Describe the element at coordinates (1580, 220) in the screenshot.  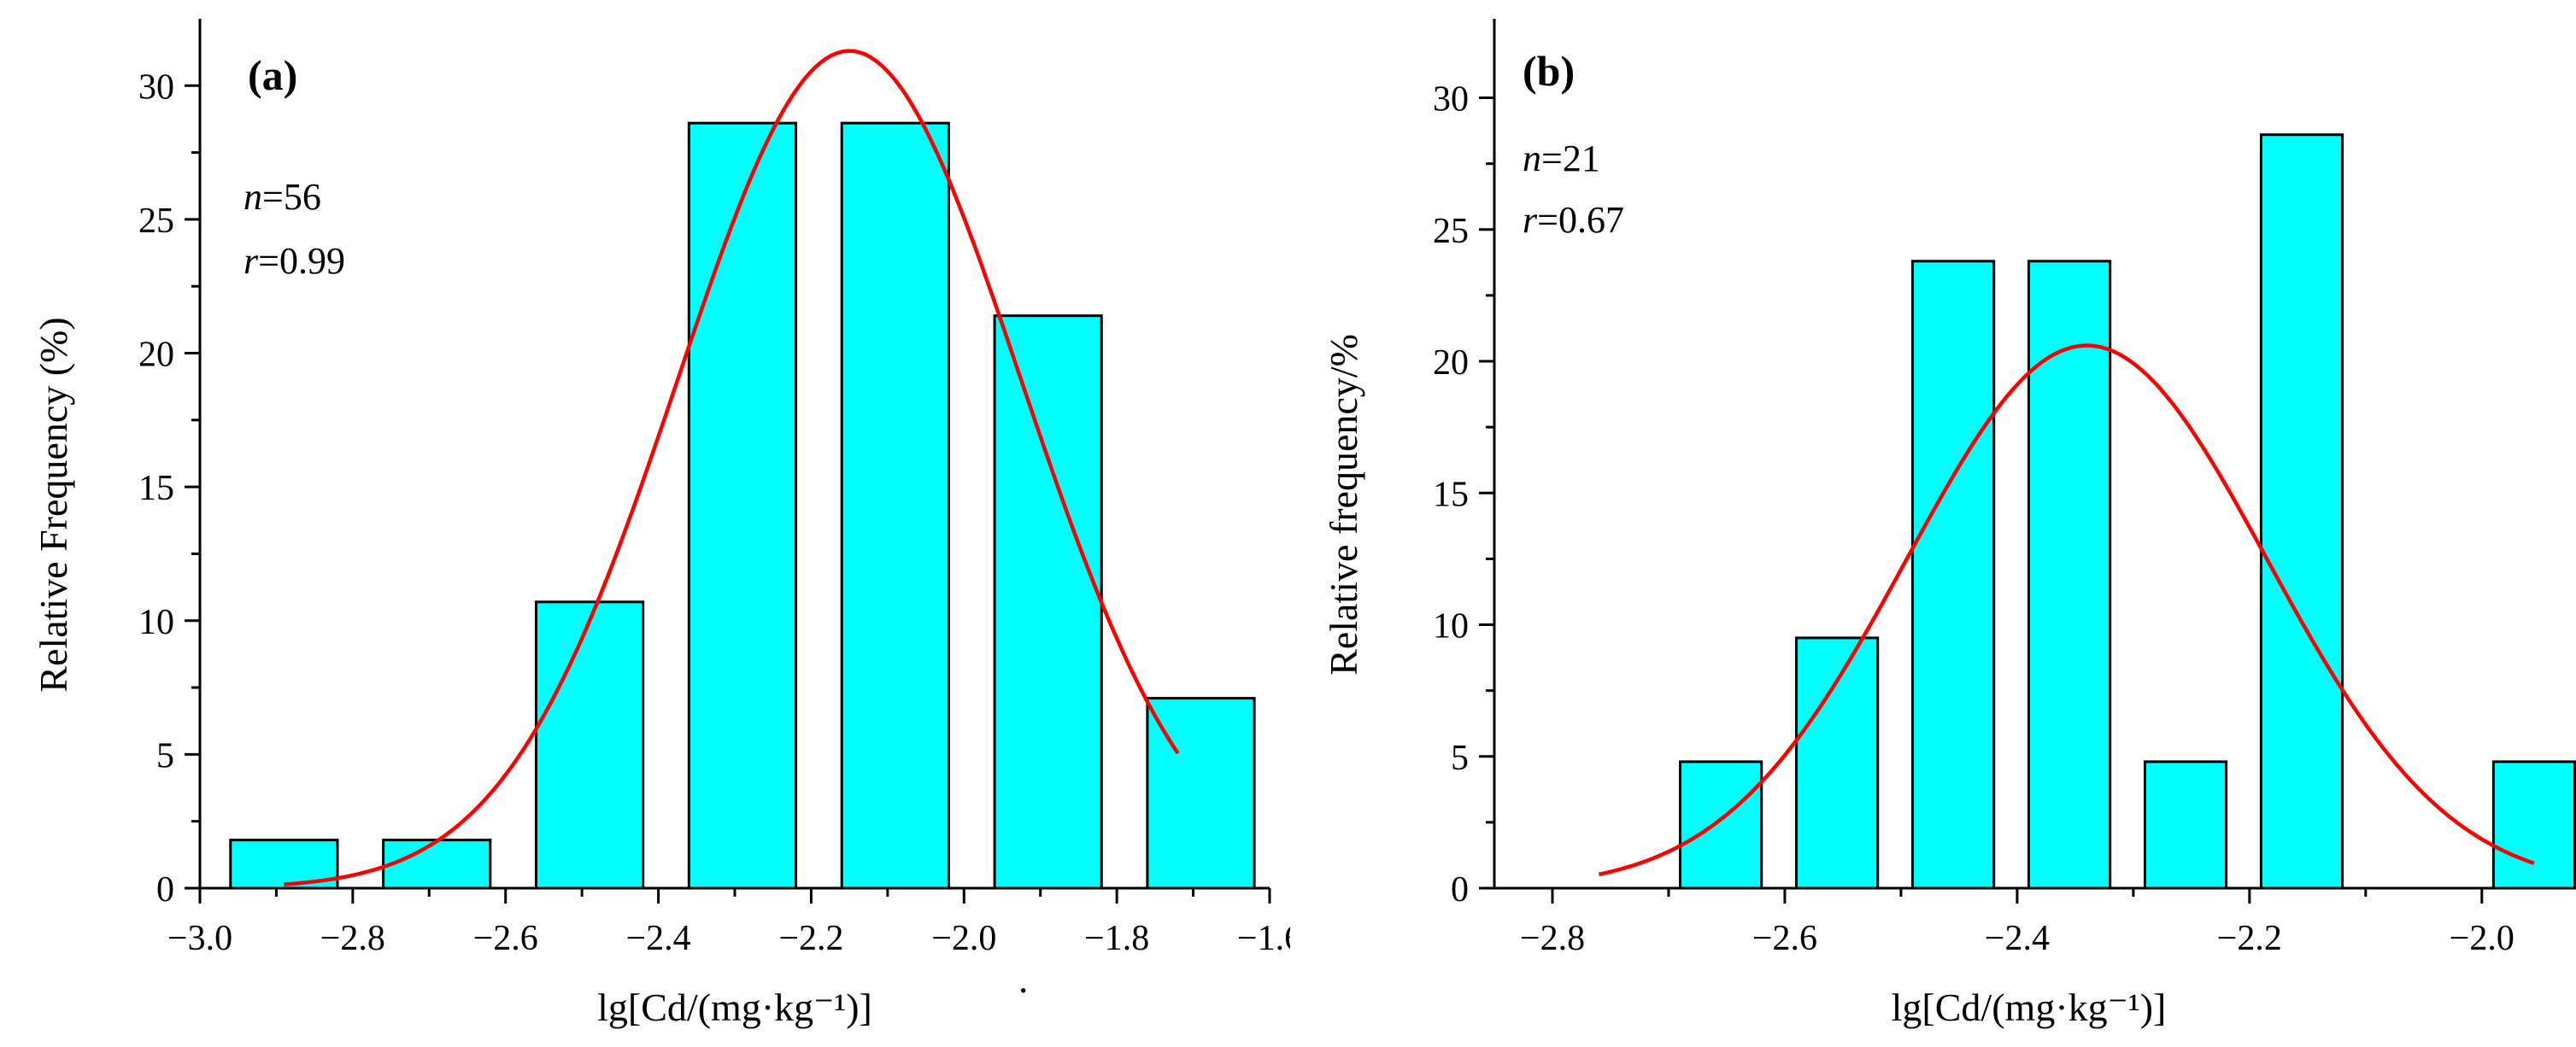
I see `r-value: =0.67` at that location.